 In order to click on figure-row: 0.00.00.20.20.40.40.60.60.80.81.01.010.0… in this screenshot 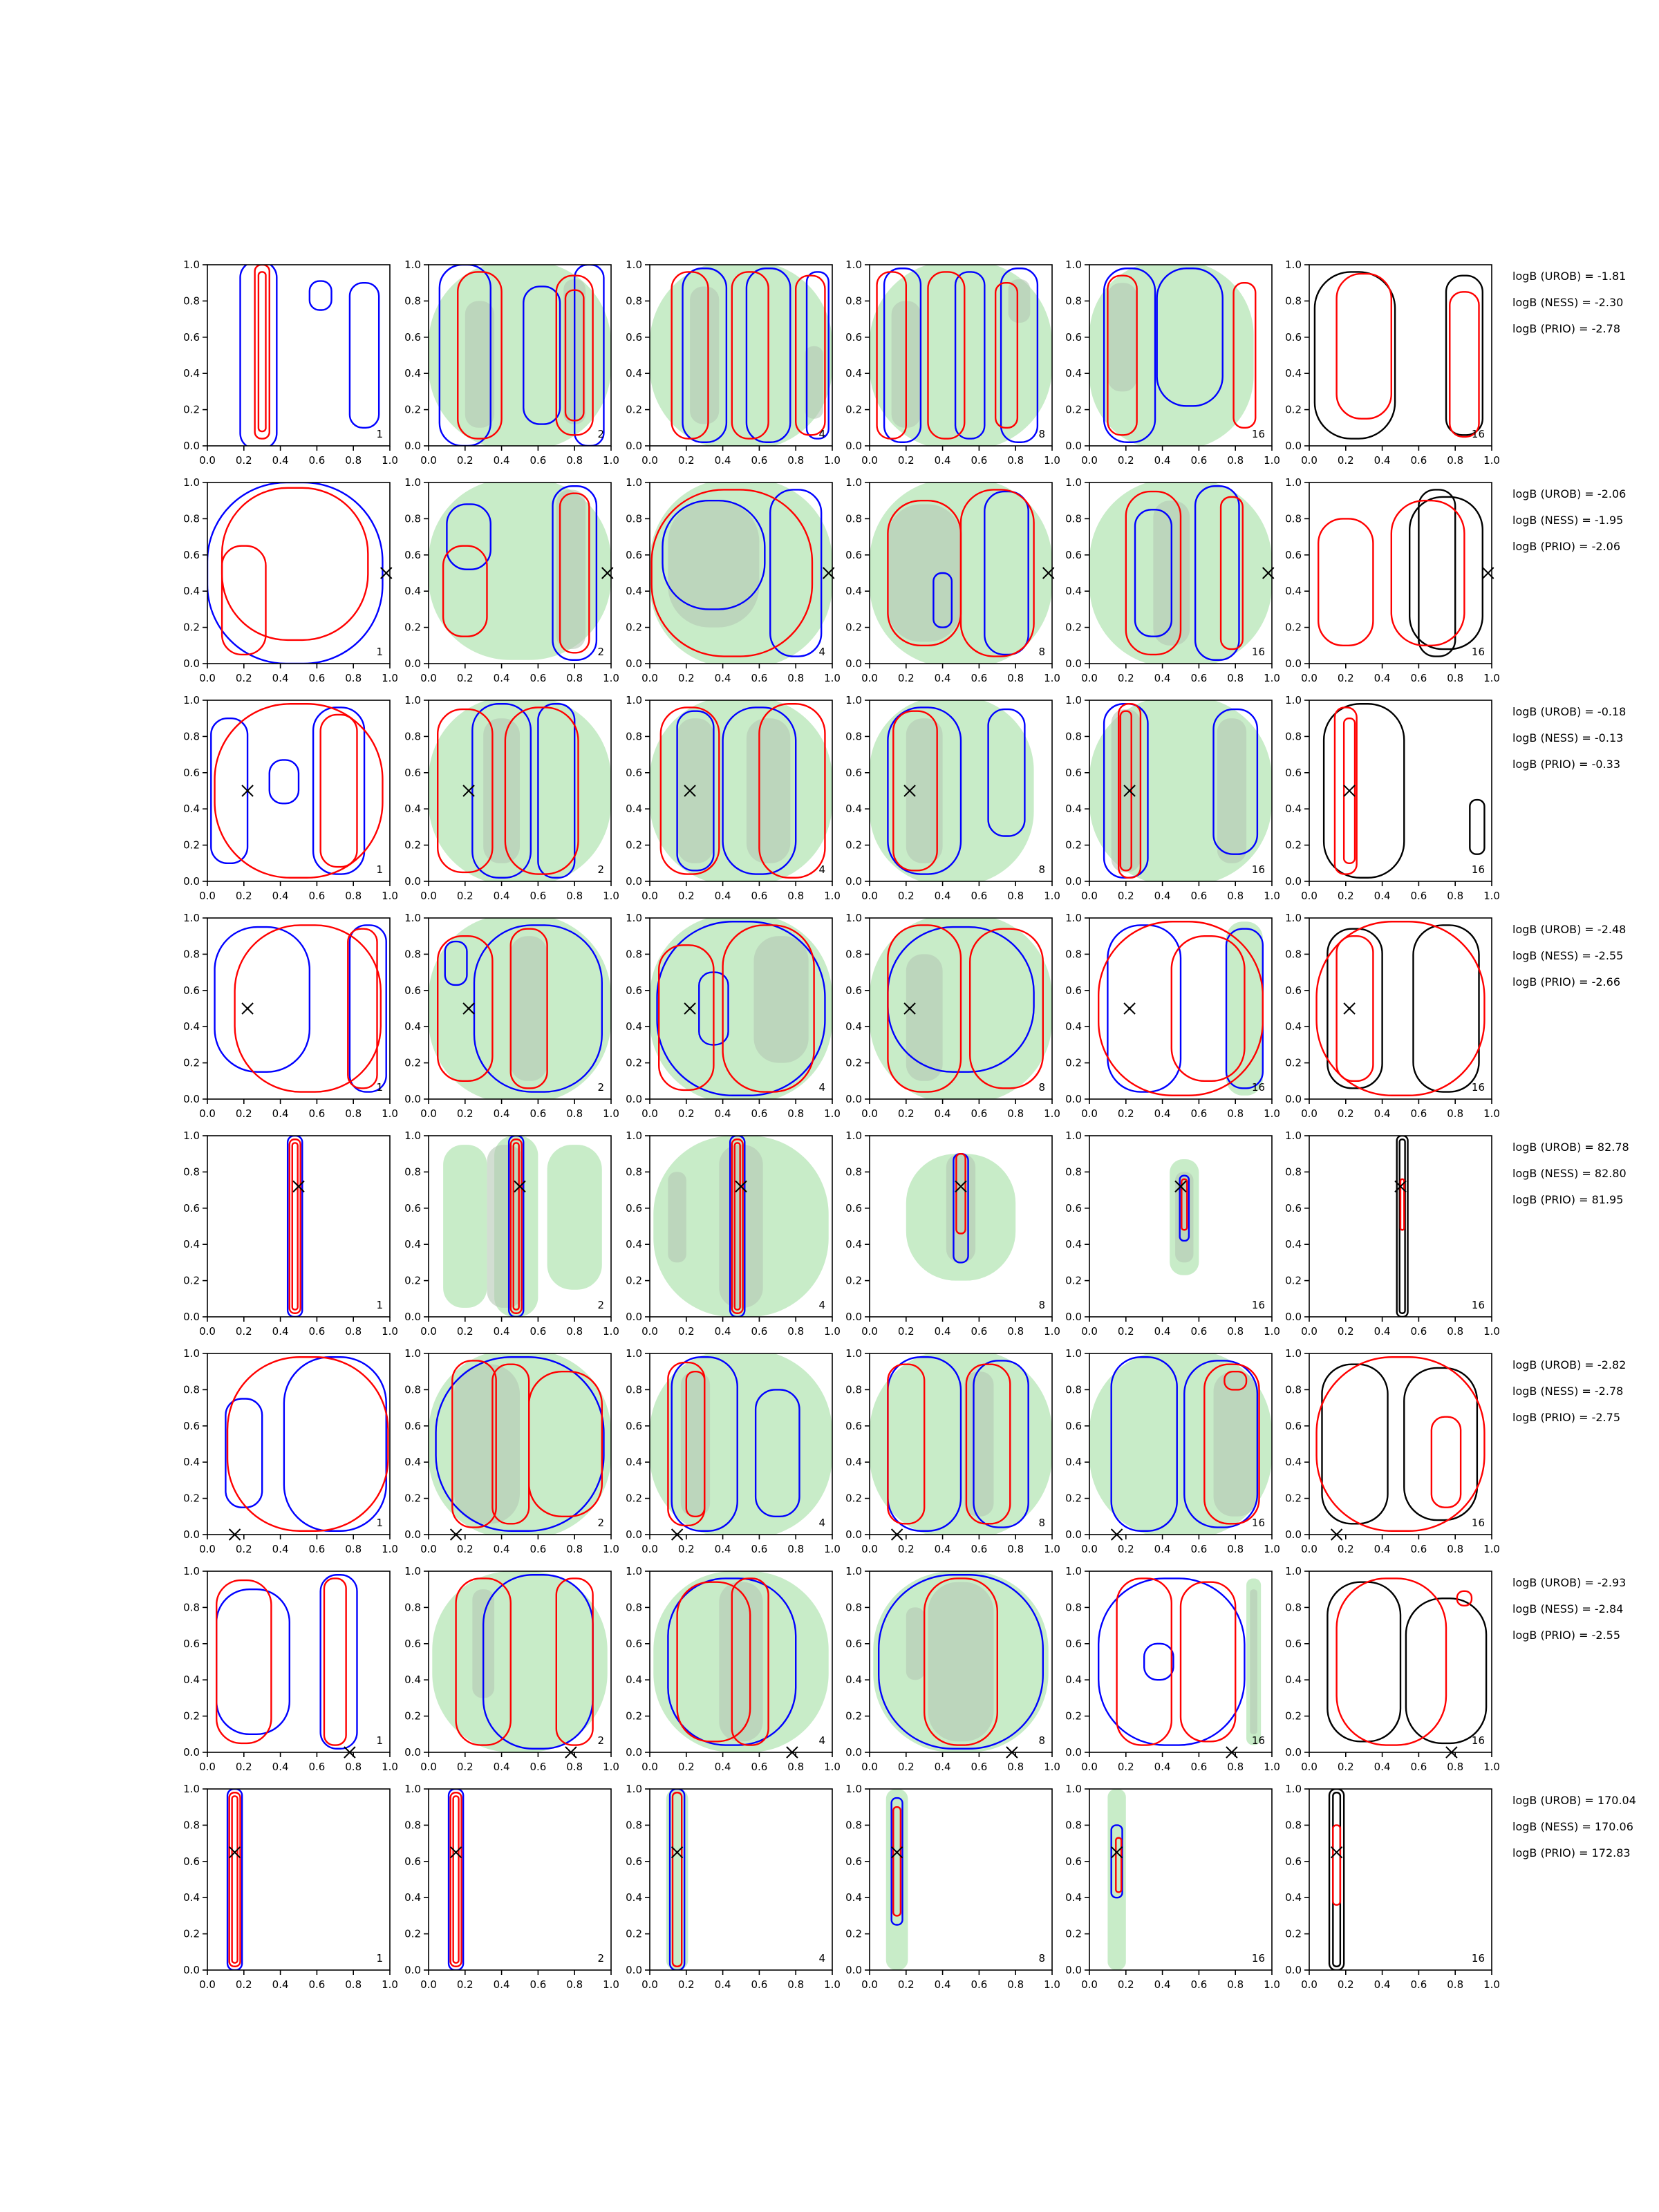, I will do `click(904, 798)`.